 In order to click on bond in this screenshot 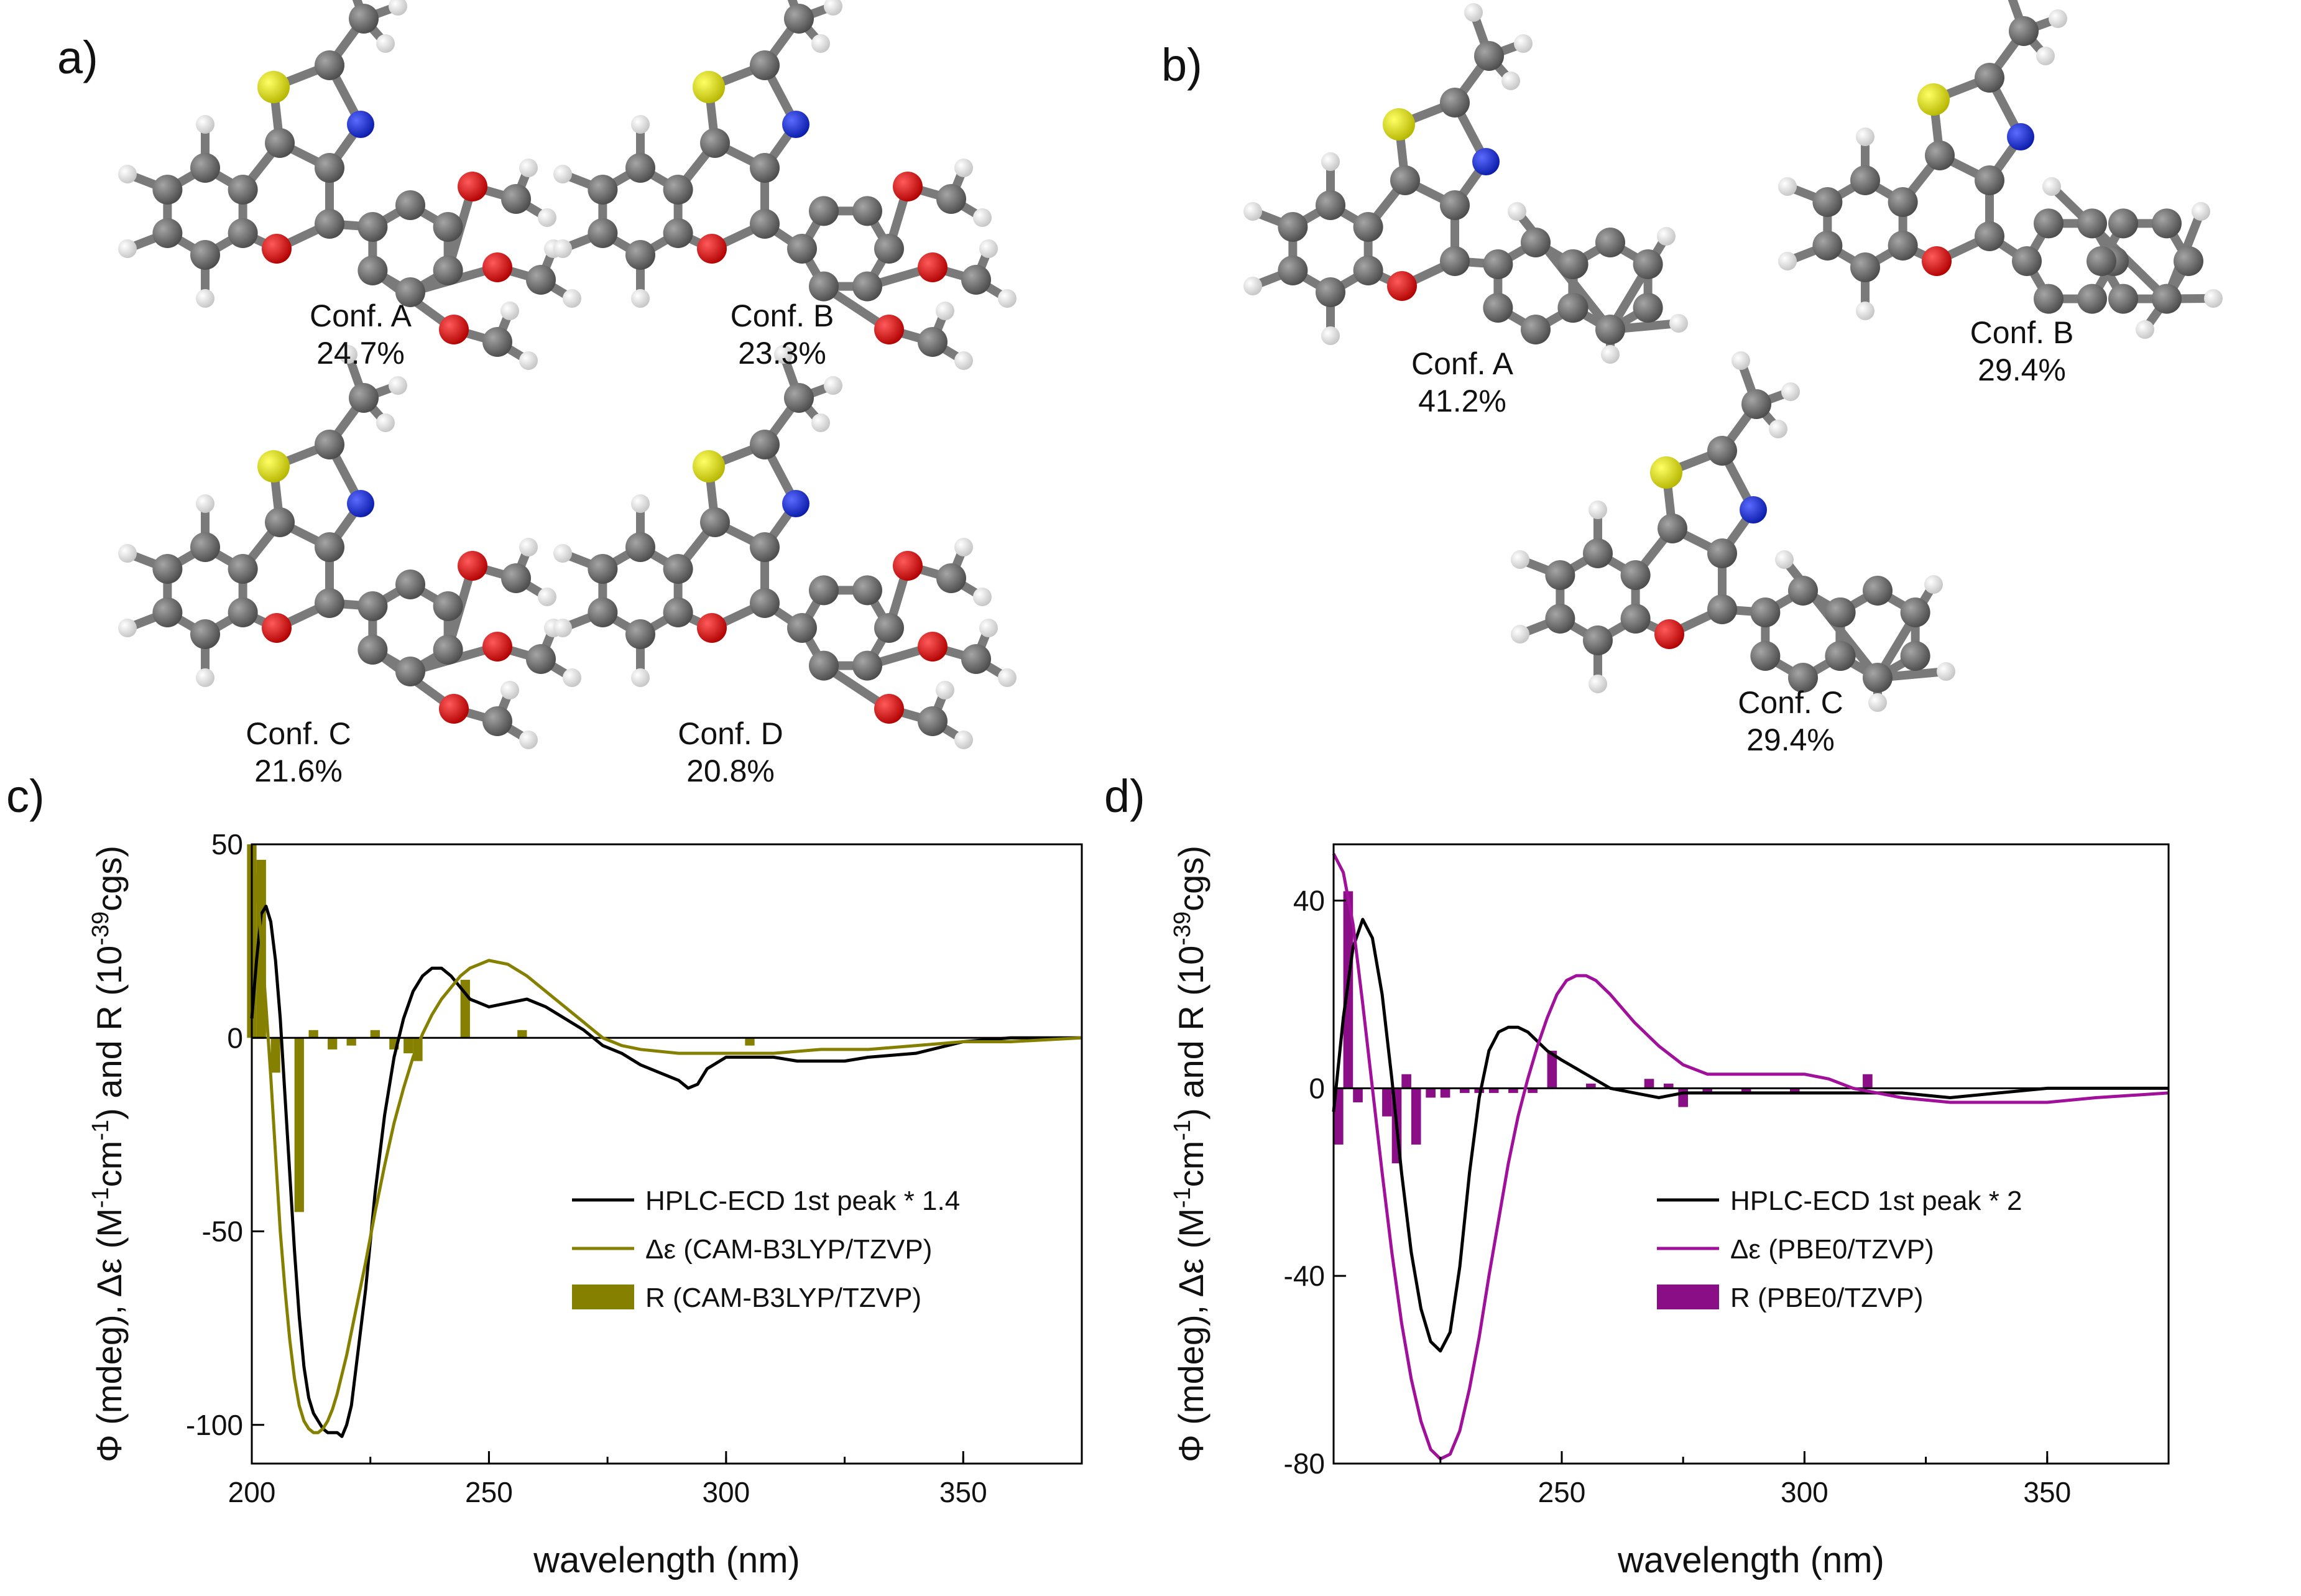, I will do `click(2109, 242)`.